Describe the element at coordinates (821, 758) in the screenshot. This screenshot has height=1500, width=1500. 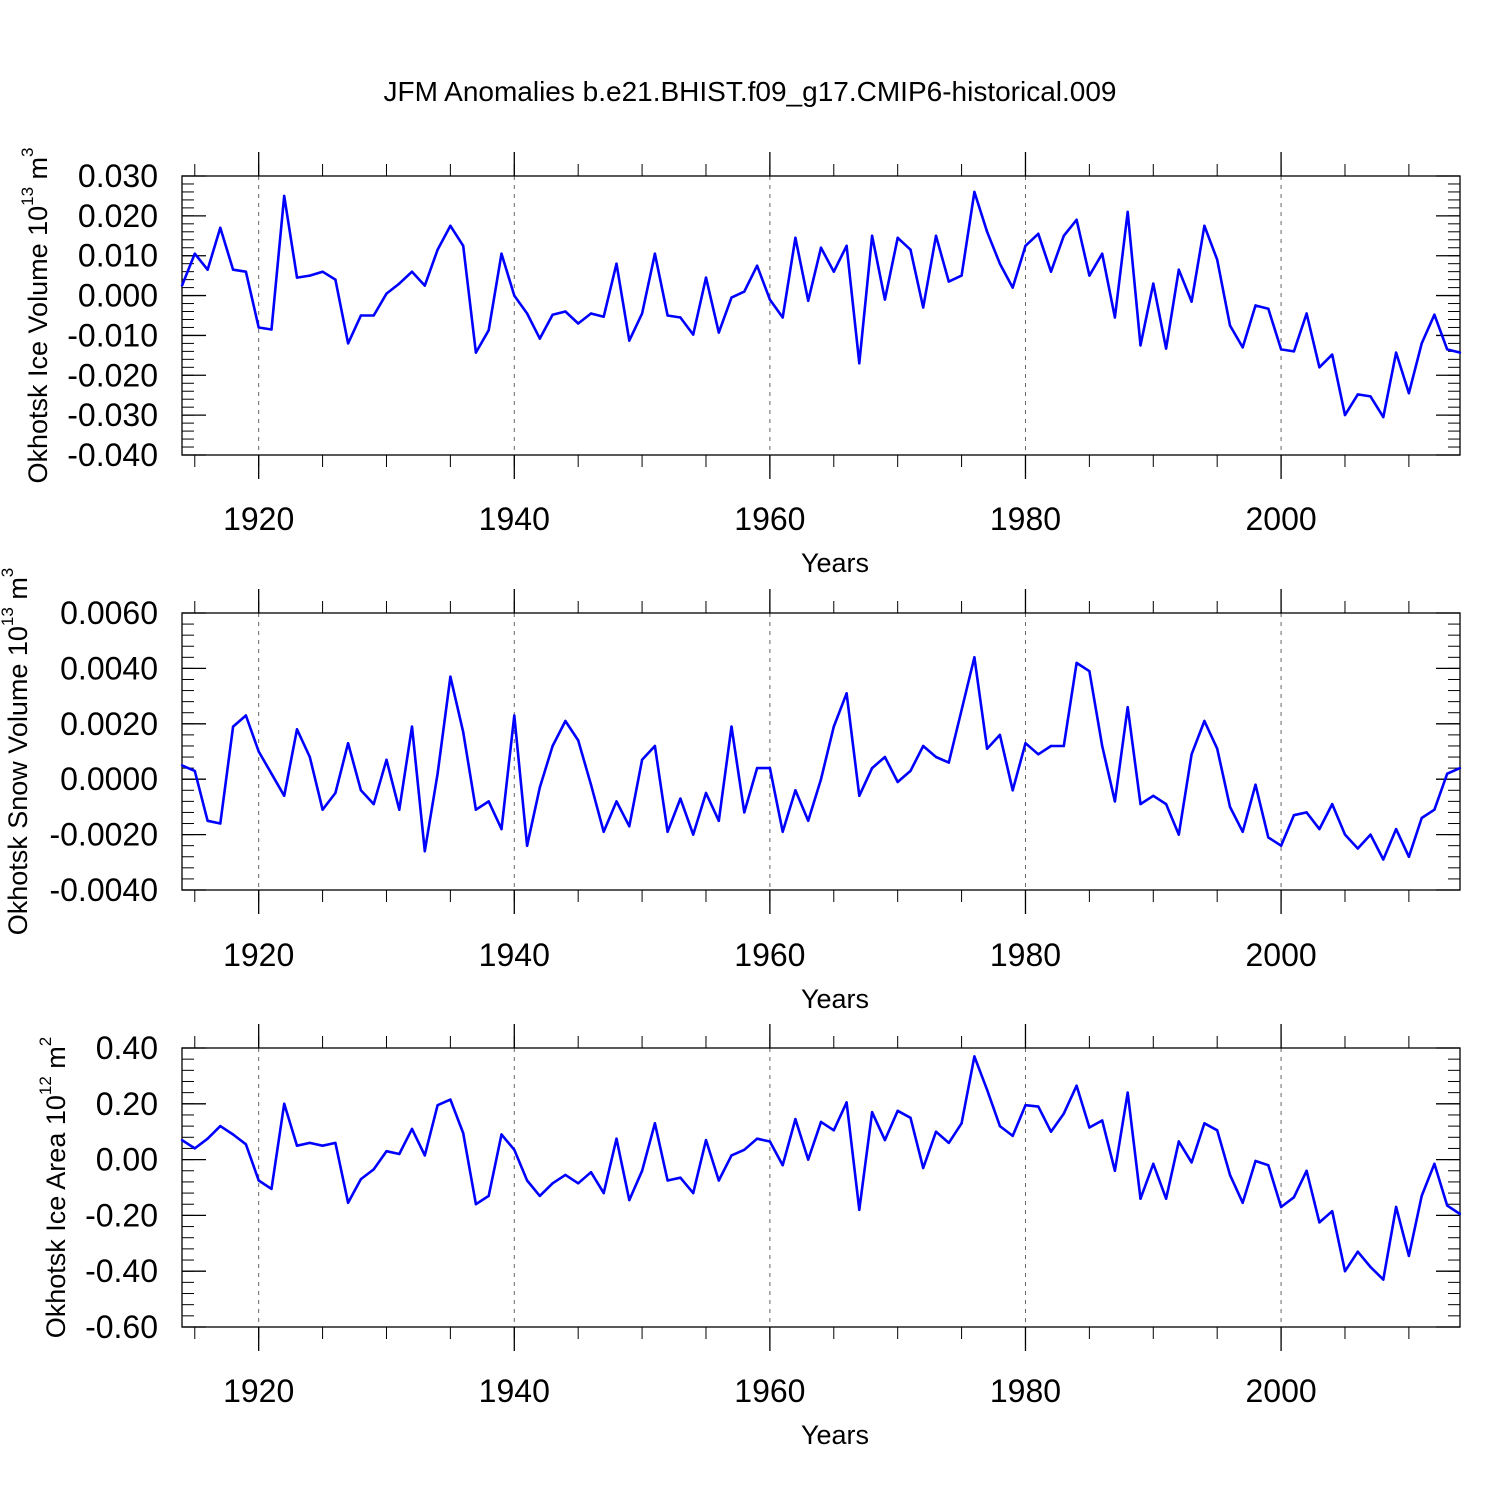
I see `series-line` at that location.